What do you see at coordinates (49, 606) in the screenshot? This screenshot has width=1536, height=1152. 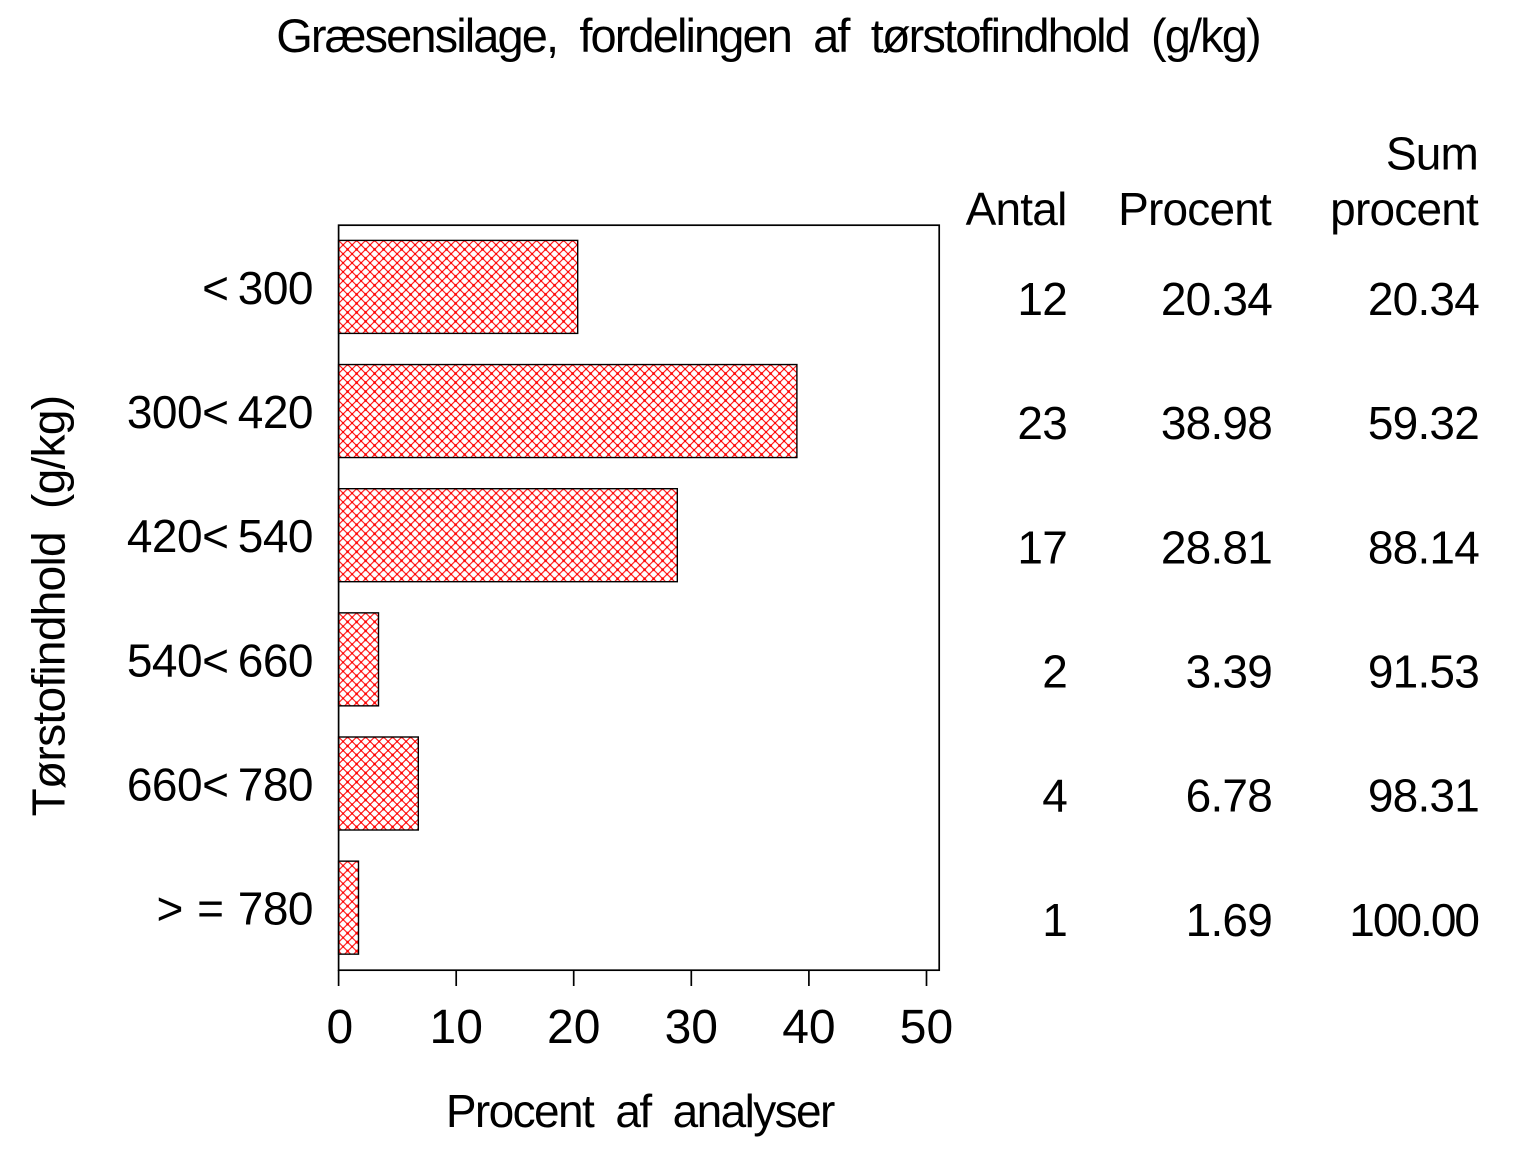 I see `svg-text: Tørstofindhold (g/kg)` at bounding box center [49, 606].